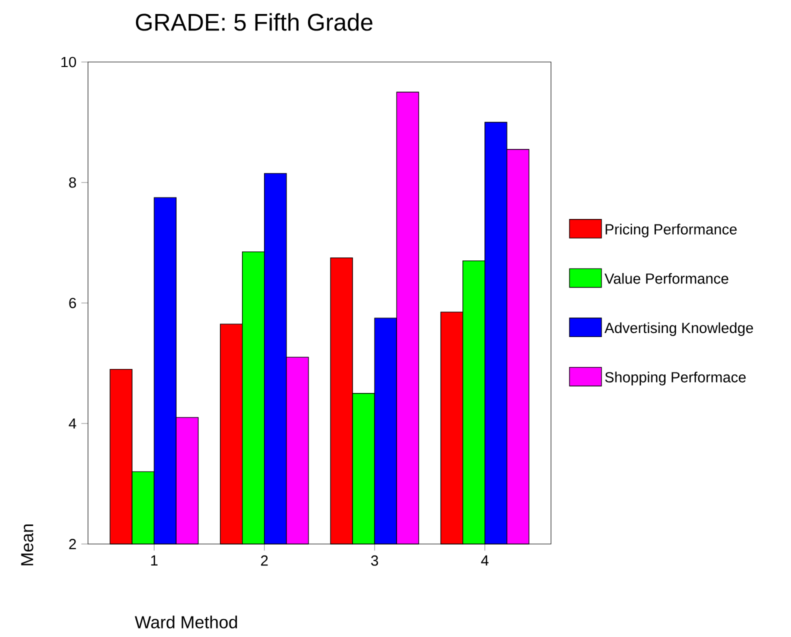  I want to click on y-tick-label: 4, so click(72, 423).